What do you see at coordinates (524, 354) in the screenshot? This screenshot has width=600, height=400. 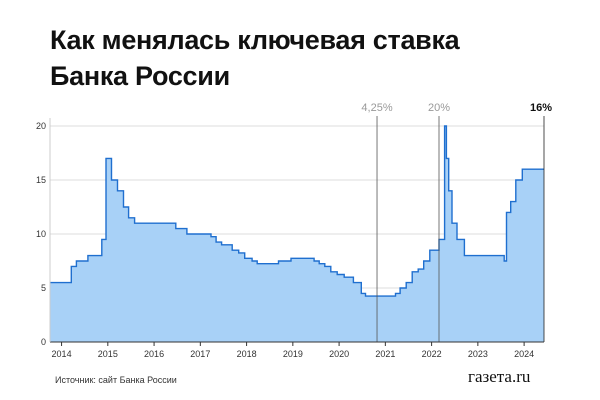 I see `x-tick-label: 2024` at bounding box center [524, 354].